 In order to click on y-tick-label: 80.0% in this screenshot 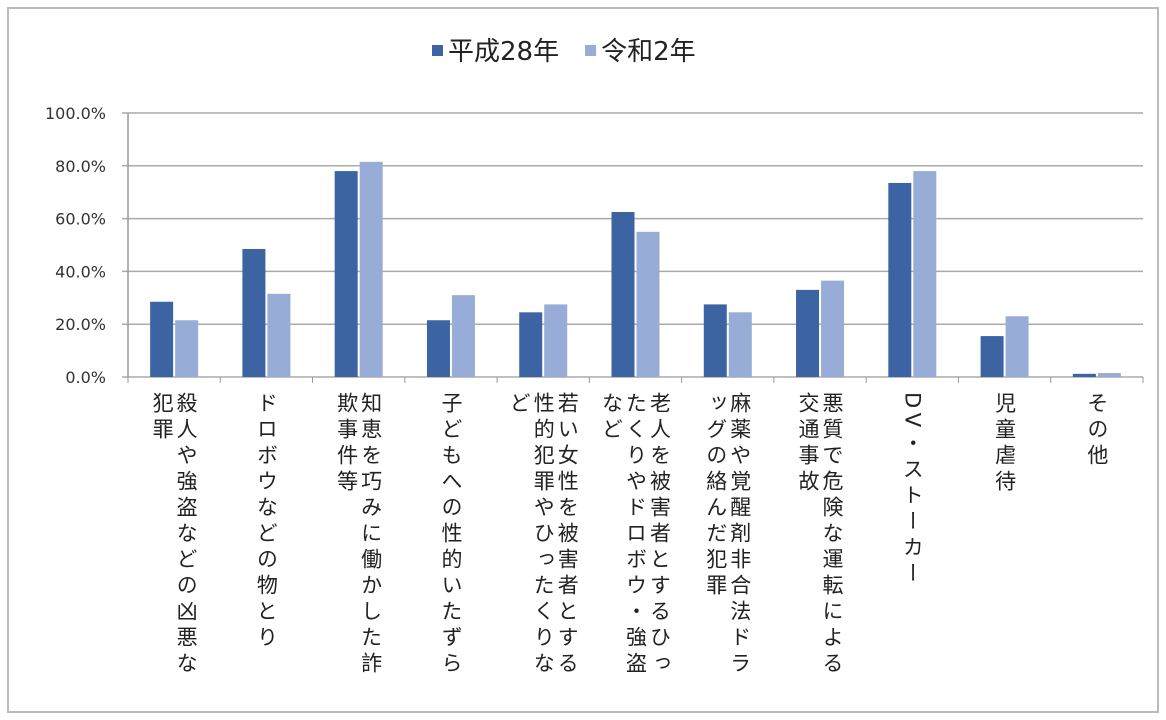, I will do `click(80, 166)`.